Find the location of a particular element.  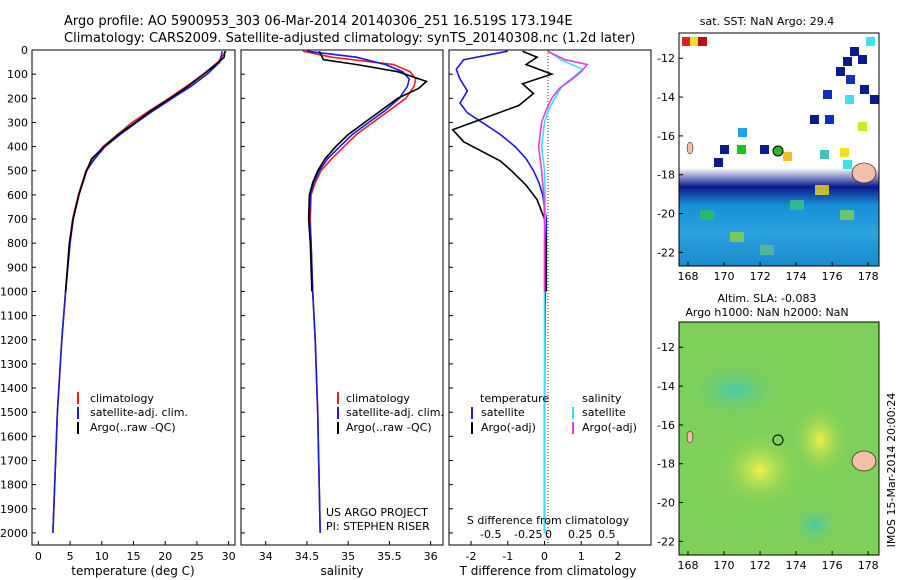

x-tick-label: -2 is located at coordinates (471, 556).